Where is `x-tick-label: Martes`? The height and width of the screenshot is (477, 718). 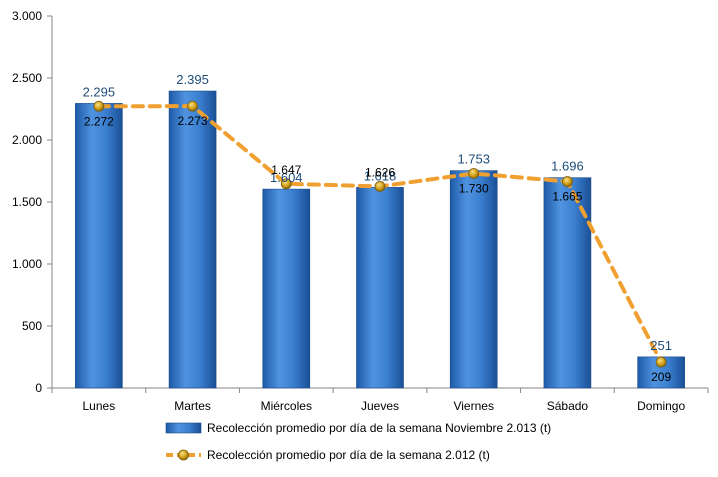
x-tick-label: Martes is located at coordinates (192, 406).